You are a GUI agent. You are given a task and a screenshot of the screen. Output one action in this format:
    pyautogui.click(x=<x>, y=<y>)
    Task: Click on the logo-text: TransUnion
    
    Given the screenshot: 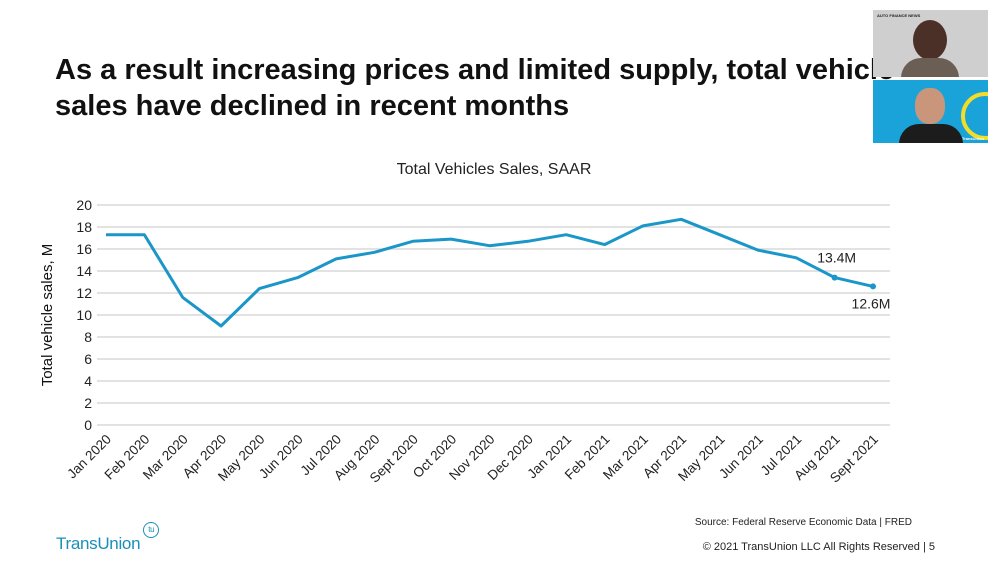 What is the action you would take?
    pyautogui.click(x=98, y=543)
    